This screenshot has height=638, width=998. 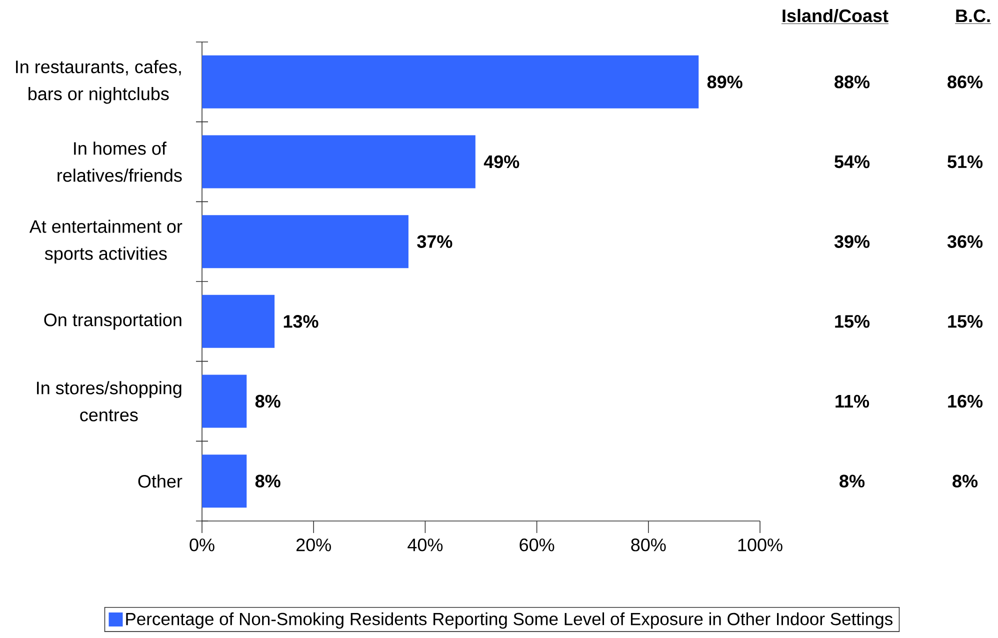 What do you see at coordinates (852, 241) in the screenshot?
I see `text: 39%` at bounding box center [852, 241].